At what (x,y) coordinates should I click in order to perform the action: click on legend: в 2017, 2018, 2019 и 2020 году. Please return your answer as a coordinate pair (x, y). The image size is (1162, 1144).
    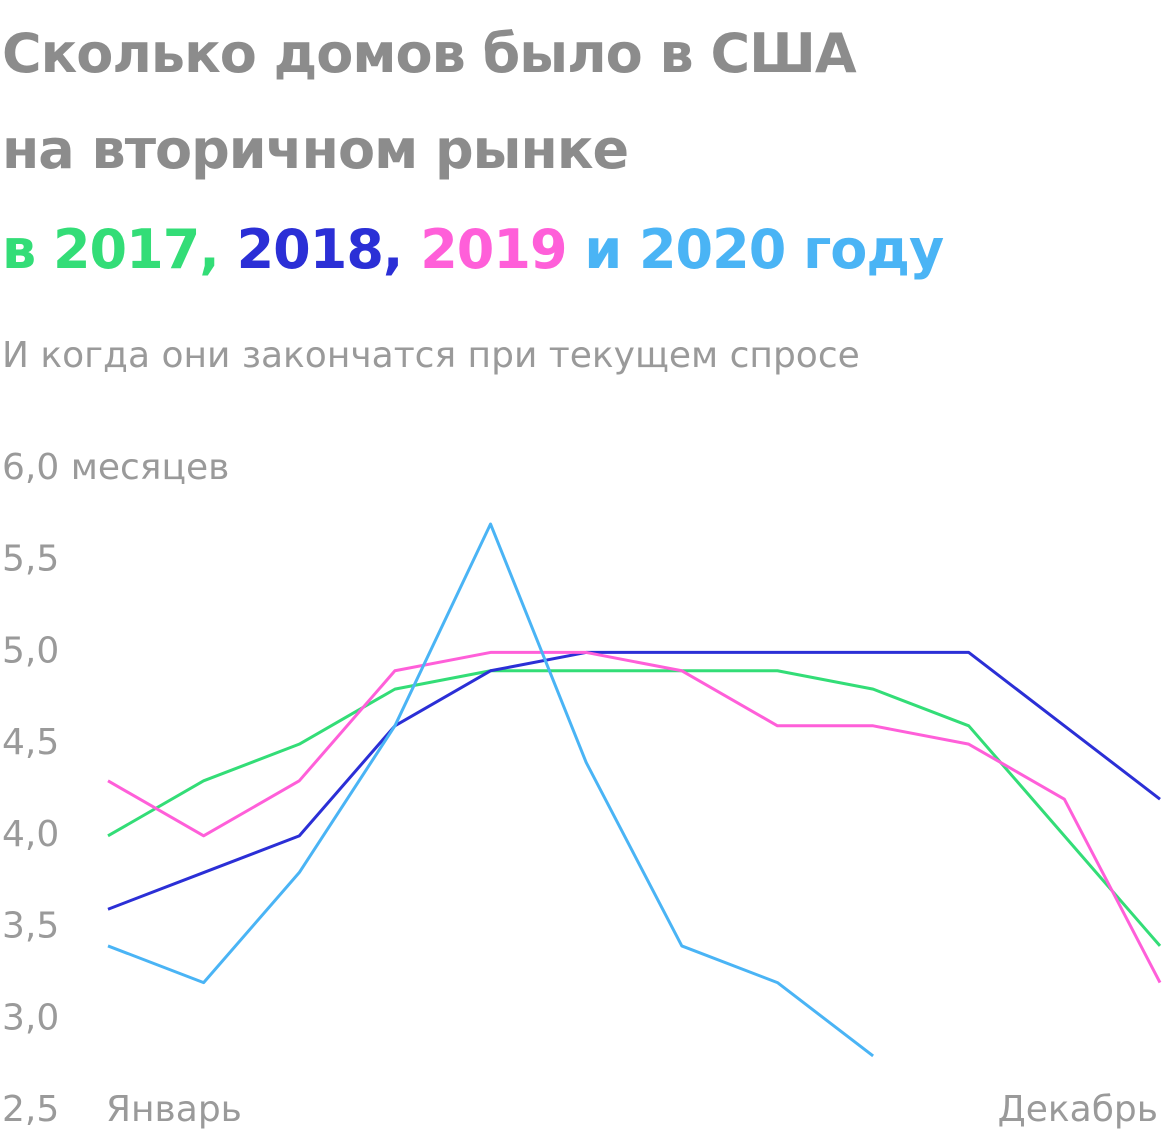
    Looking at the image, I should click on (473, 249).